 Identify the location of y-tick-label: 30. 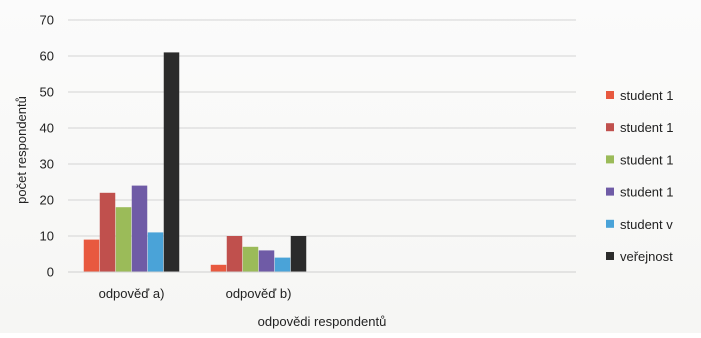
(47, 164).